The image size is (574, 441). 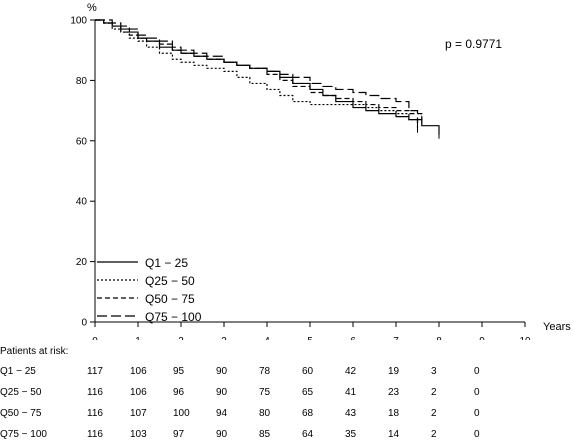 What do you see at coordinates (308, 413) in the screenshot?
I see `risk-cell: 68` at bounding box center [308, 413].